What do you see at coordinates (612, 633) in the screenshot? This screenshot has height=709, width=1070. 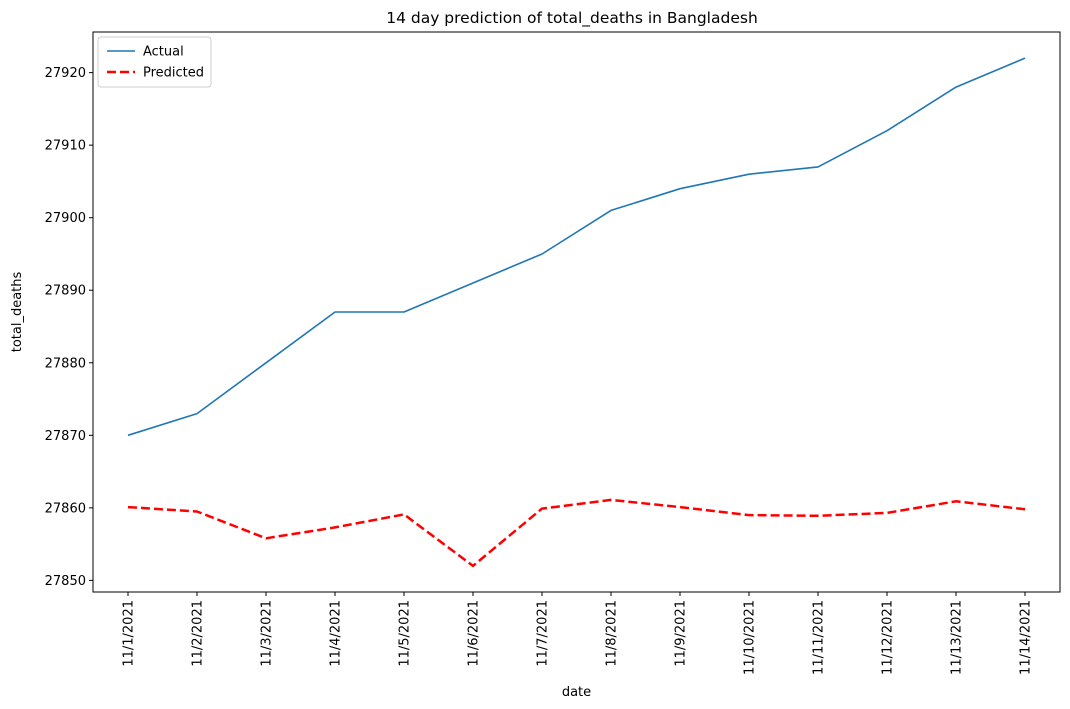 I see `x-tick-label: 11/8/2021` at bounding box center [612, 633].